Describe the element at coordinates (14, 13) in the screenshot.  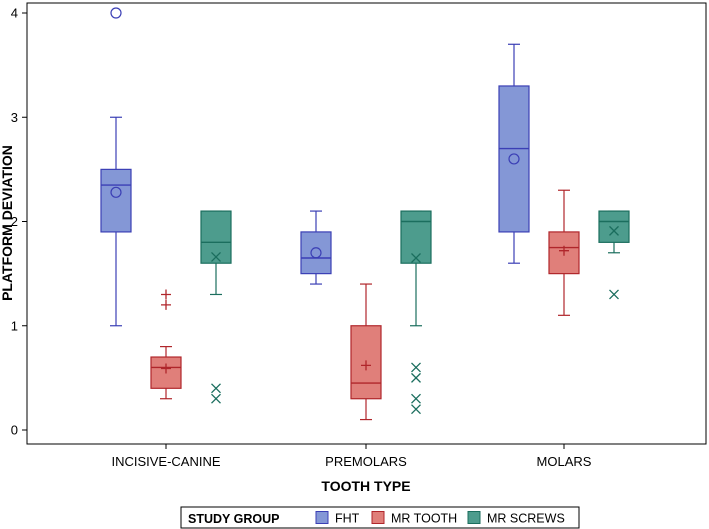
I see `y-tick-label: 4` at that location.